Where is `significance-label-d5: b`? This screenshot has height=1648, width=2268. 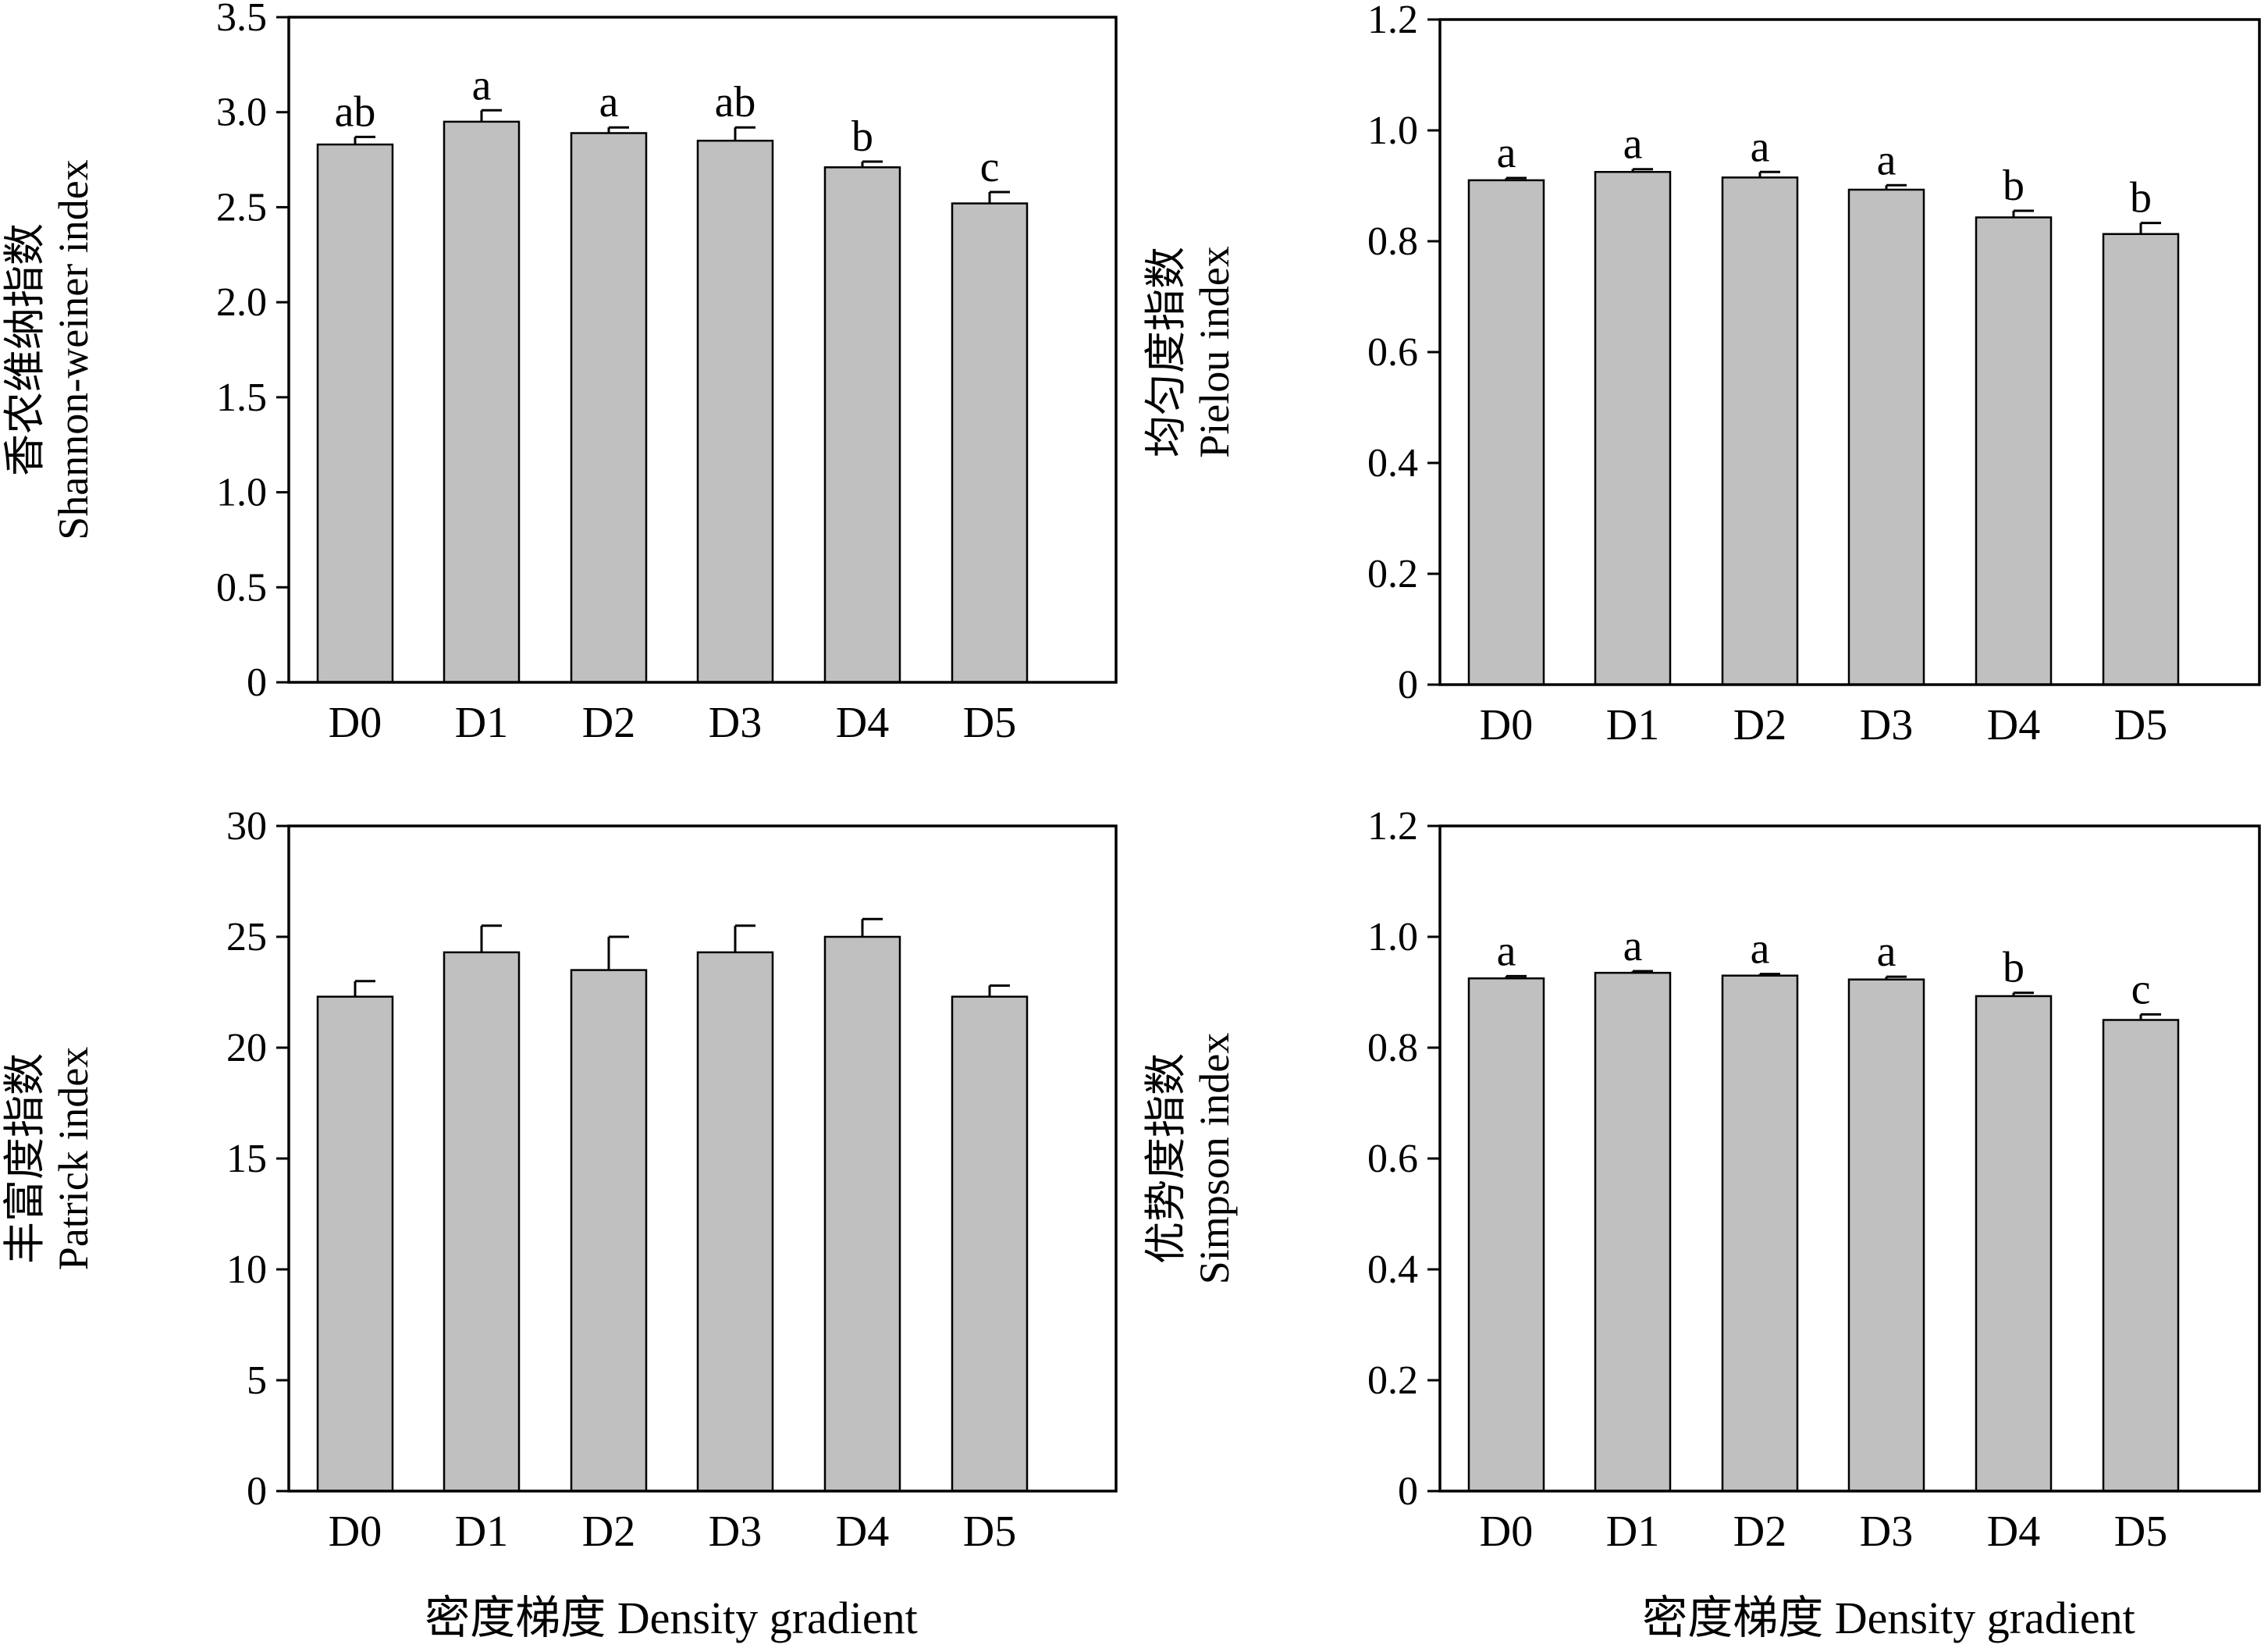 significance-label-d5: b is located at coordinates (2141, 198).